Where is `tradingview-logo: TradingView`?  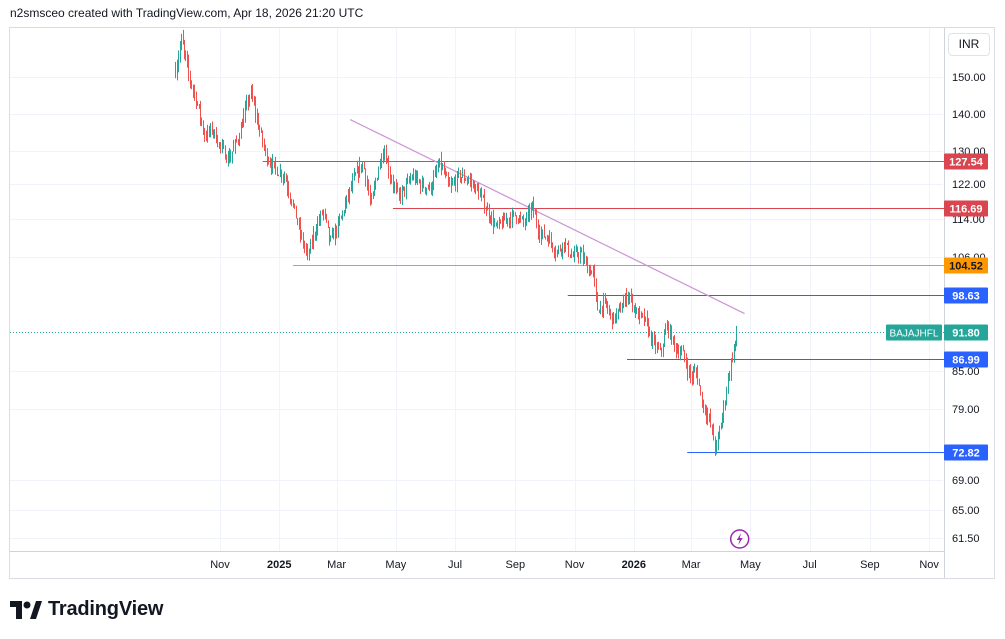
tradingview-logo: TradingView is located at coordinates (86, 609).